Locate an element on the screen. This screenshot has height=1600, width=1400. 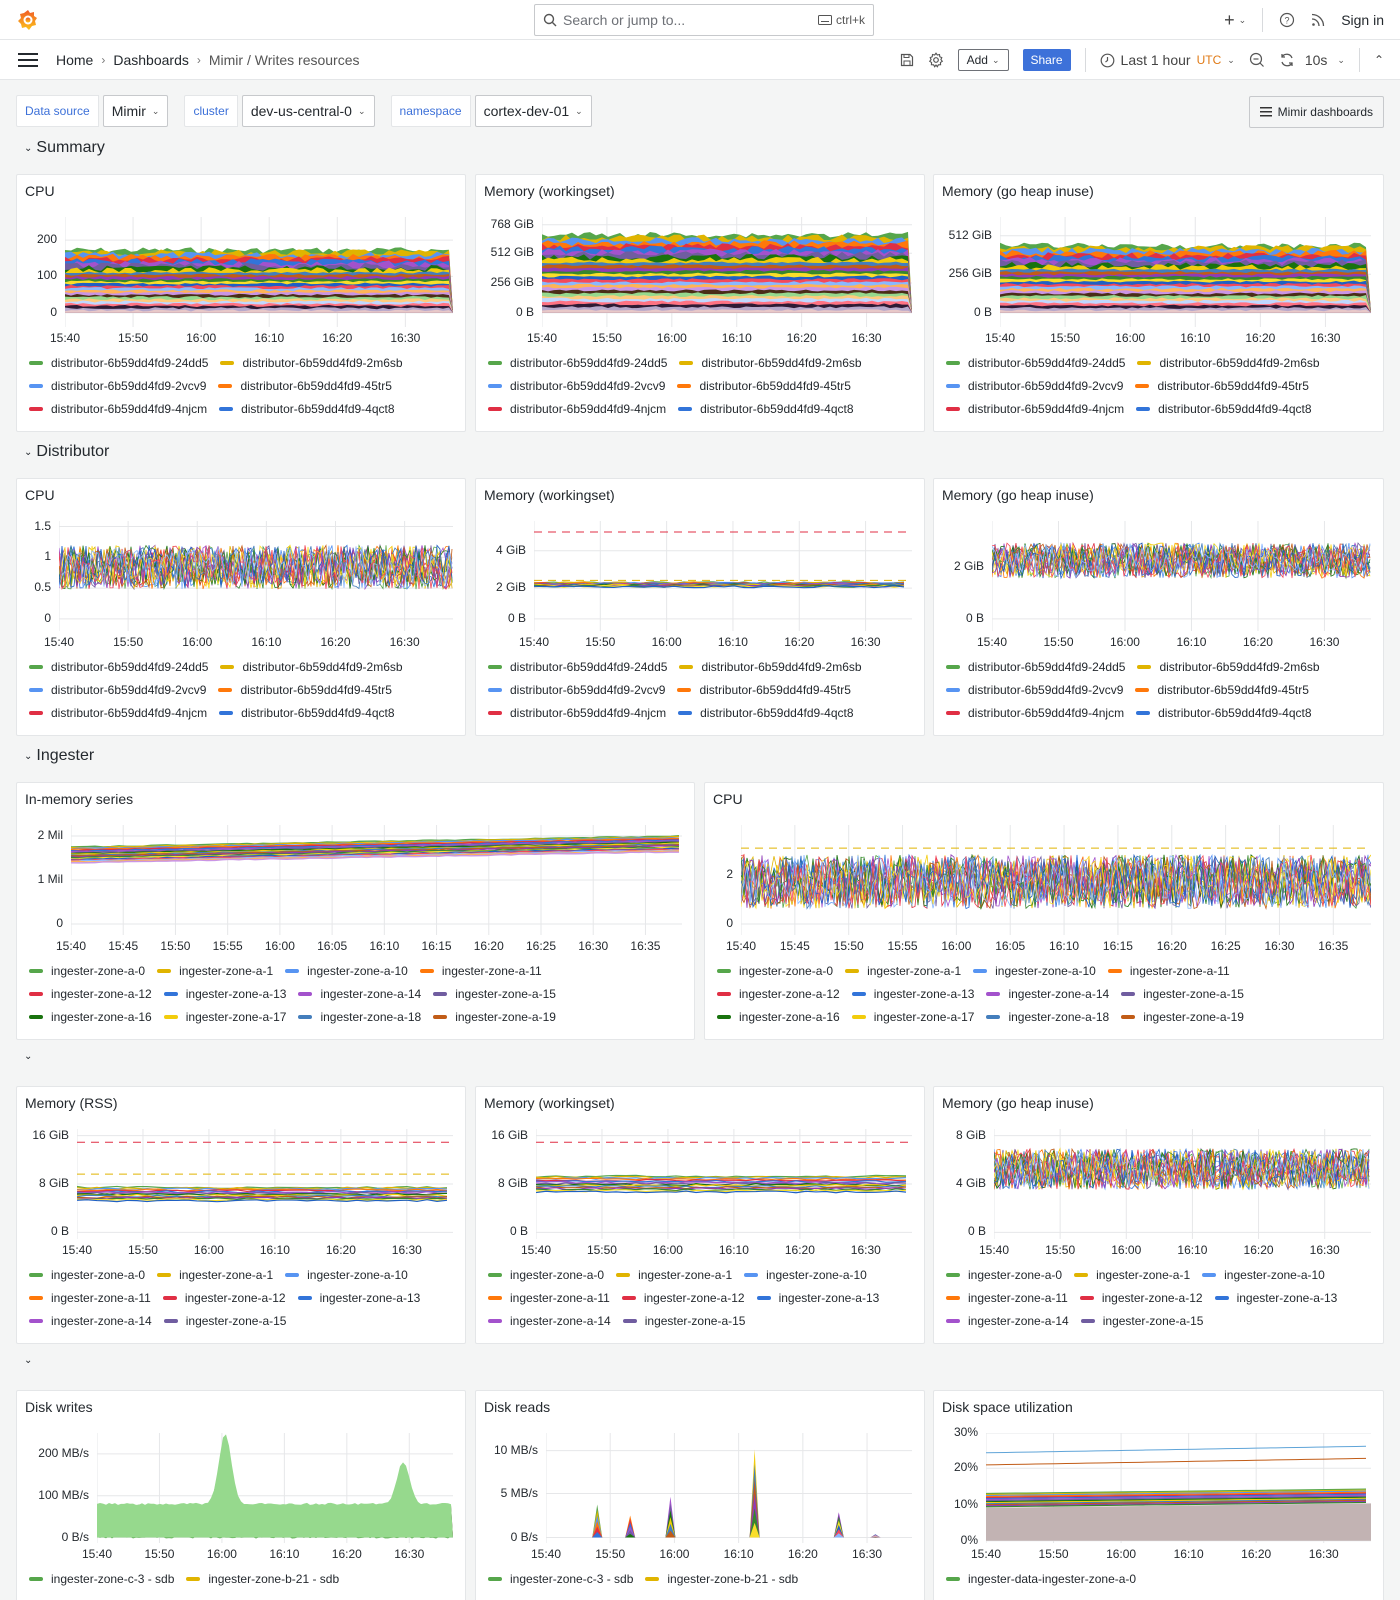
time-range-picker: Last 1 hour UTC ⌄ is located at coordinates (1167, 60).